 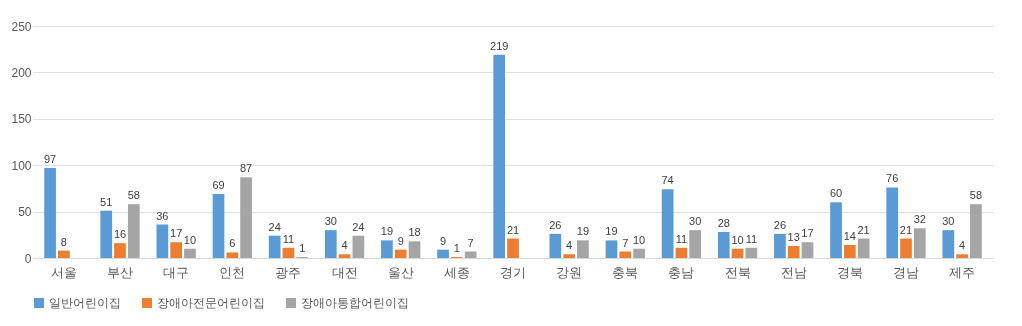 I want to click on y-tick-label: 50, so click(x=25, y=212).